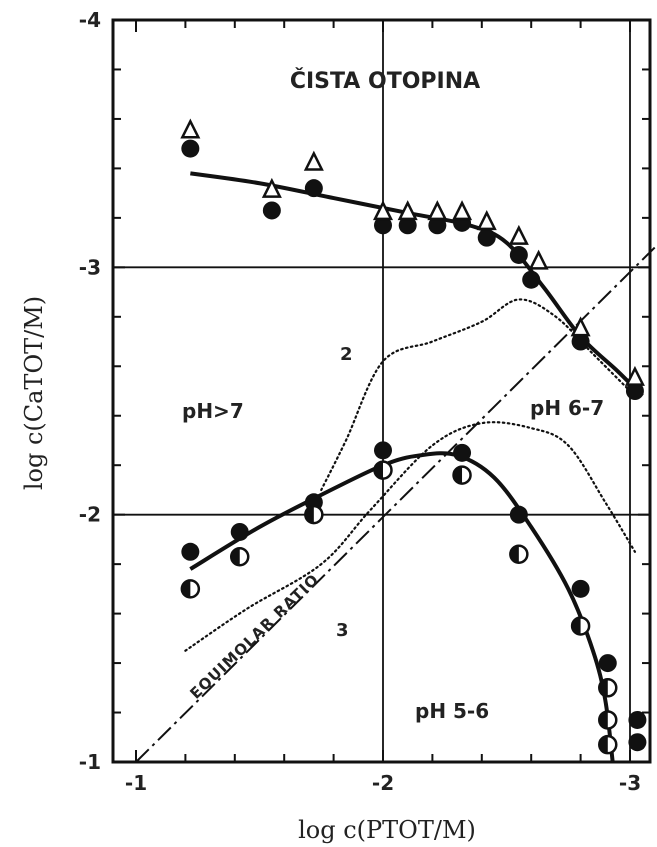 This screenshot has height=847, width=657. What do you see at coordinates (136, 783) in the screenshot?
I see `x-tick-label: -1` at bounding box center [136, 783].